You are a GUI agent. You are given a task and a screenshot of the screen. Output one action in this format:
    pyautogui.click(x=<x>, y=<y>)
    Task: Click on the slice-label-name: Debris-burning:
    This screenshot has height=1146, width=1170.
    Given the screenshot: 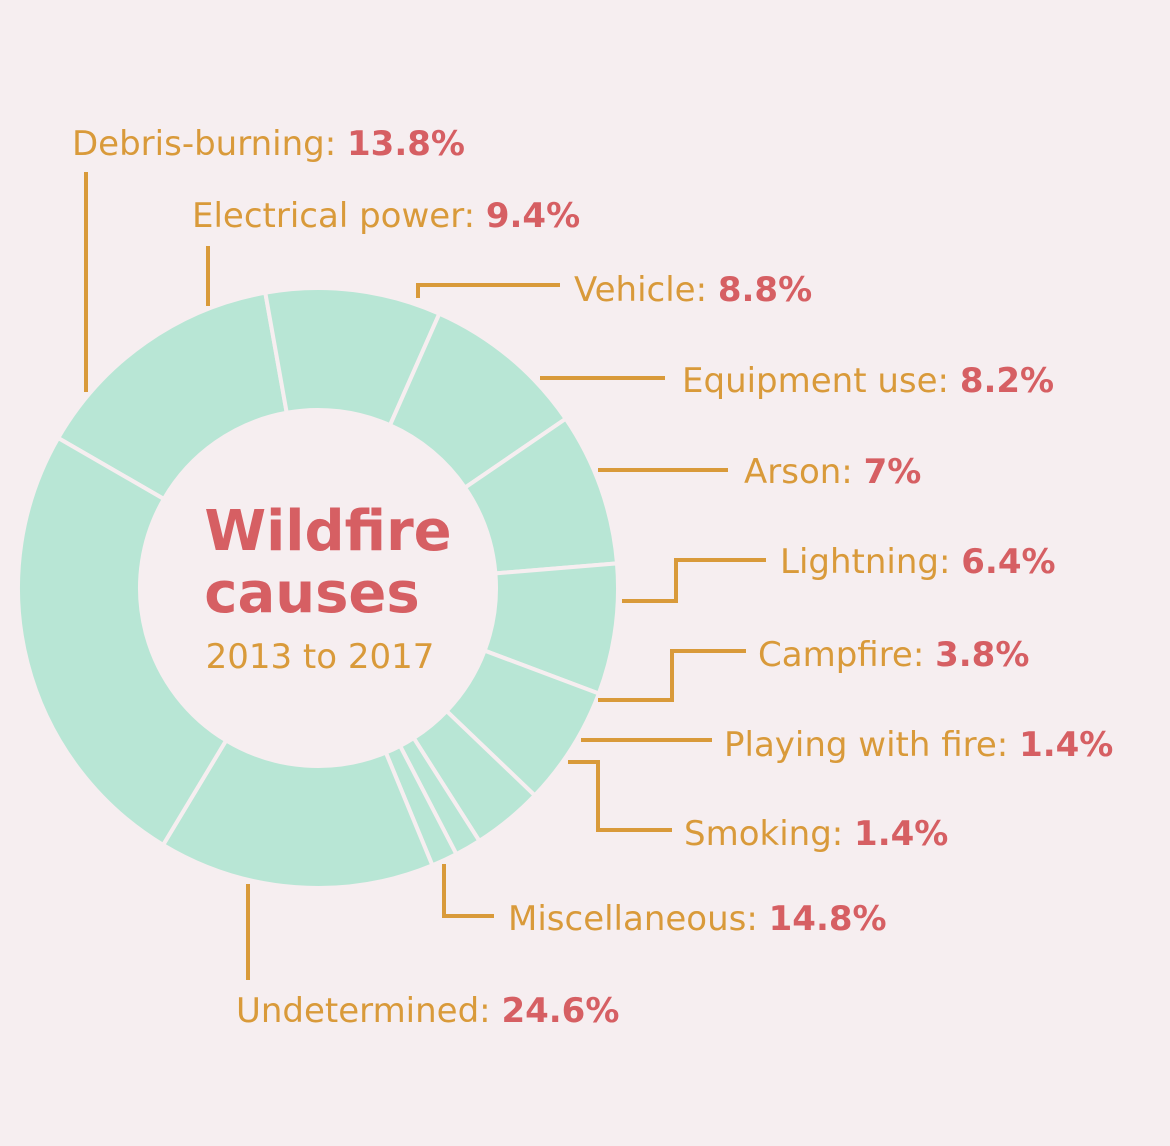 What is the action you would take?
    pyautogui.click(x=209, y=144)
    